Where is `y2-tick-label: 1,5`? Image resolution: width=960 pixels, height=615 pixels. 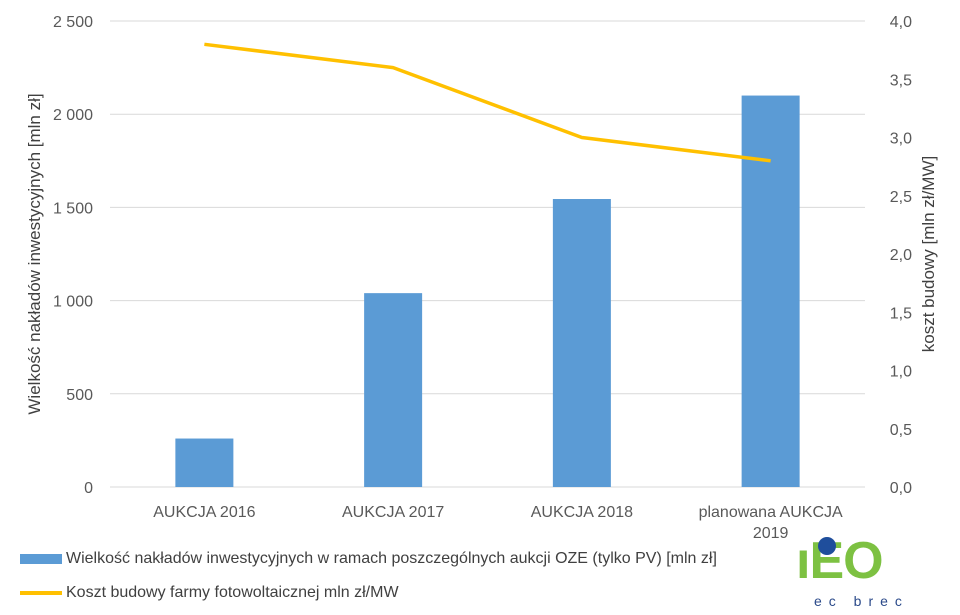 y2-tick-label: 1,5 is located at coordinates (901, 313).